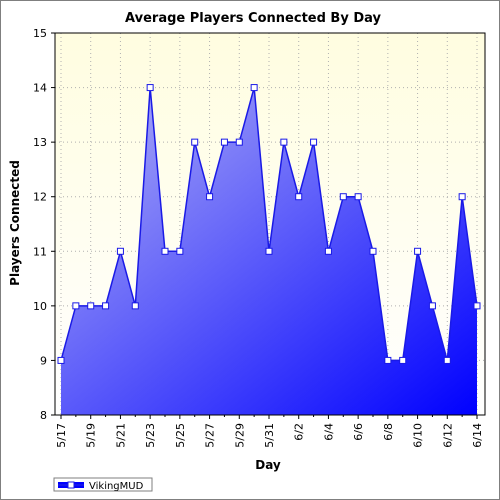  Describe the element at coordinates (44, 224) in the screenshot. I see `y-axis: 8 9 10 11 12 13 14 15` at that location.